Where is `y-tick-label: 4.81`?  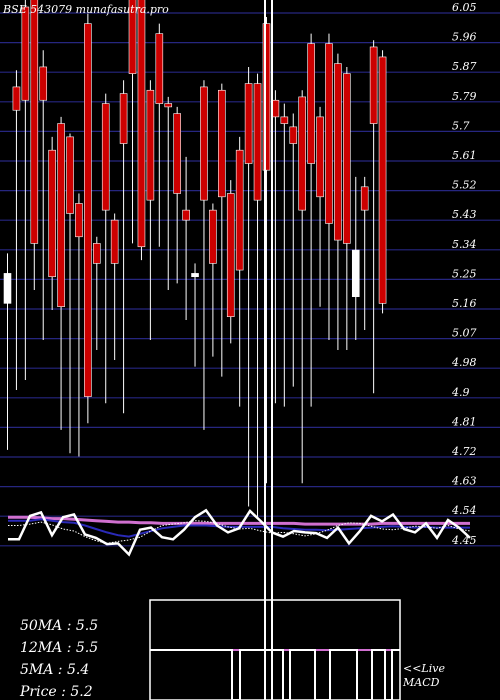 y-tick-label: 4.81 is located at coordinates (464, 421).